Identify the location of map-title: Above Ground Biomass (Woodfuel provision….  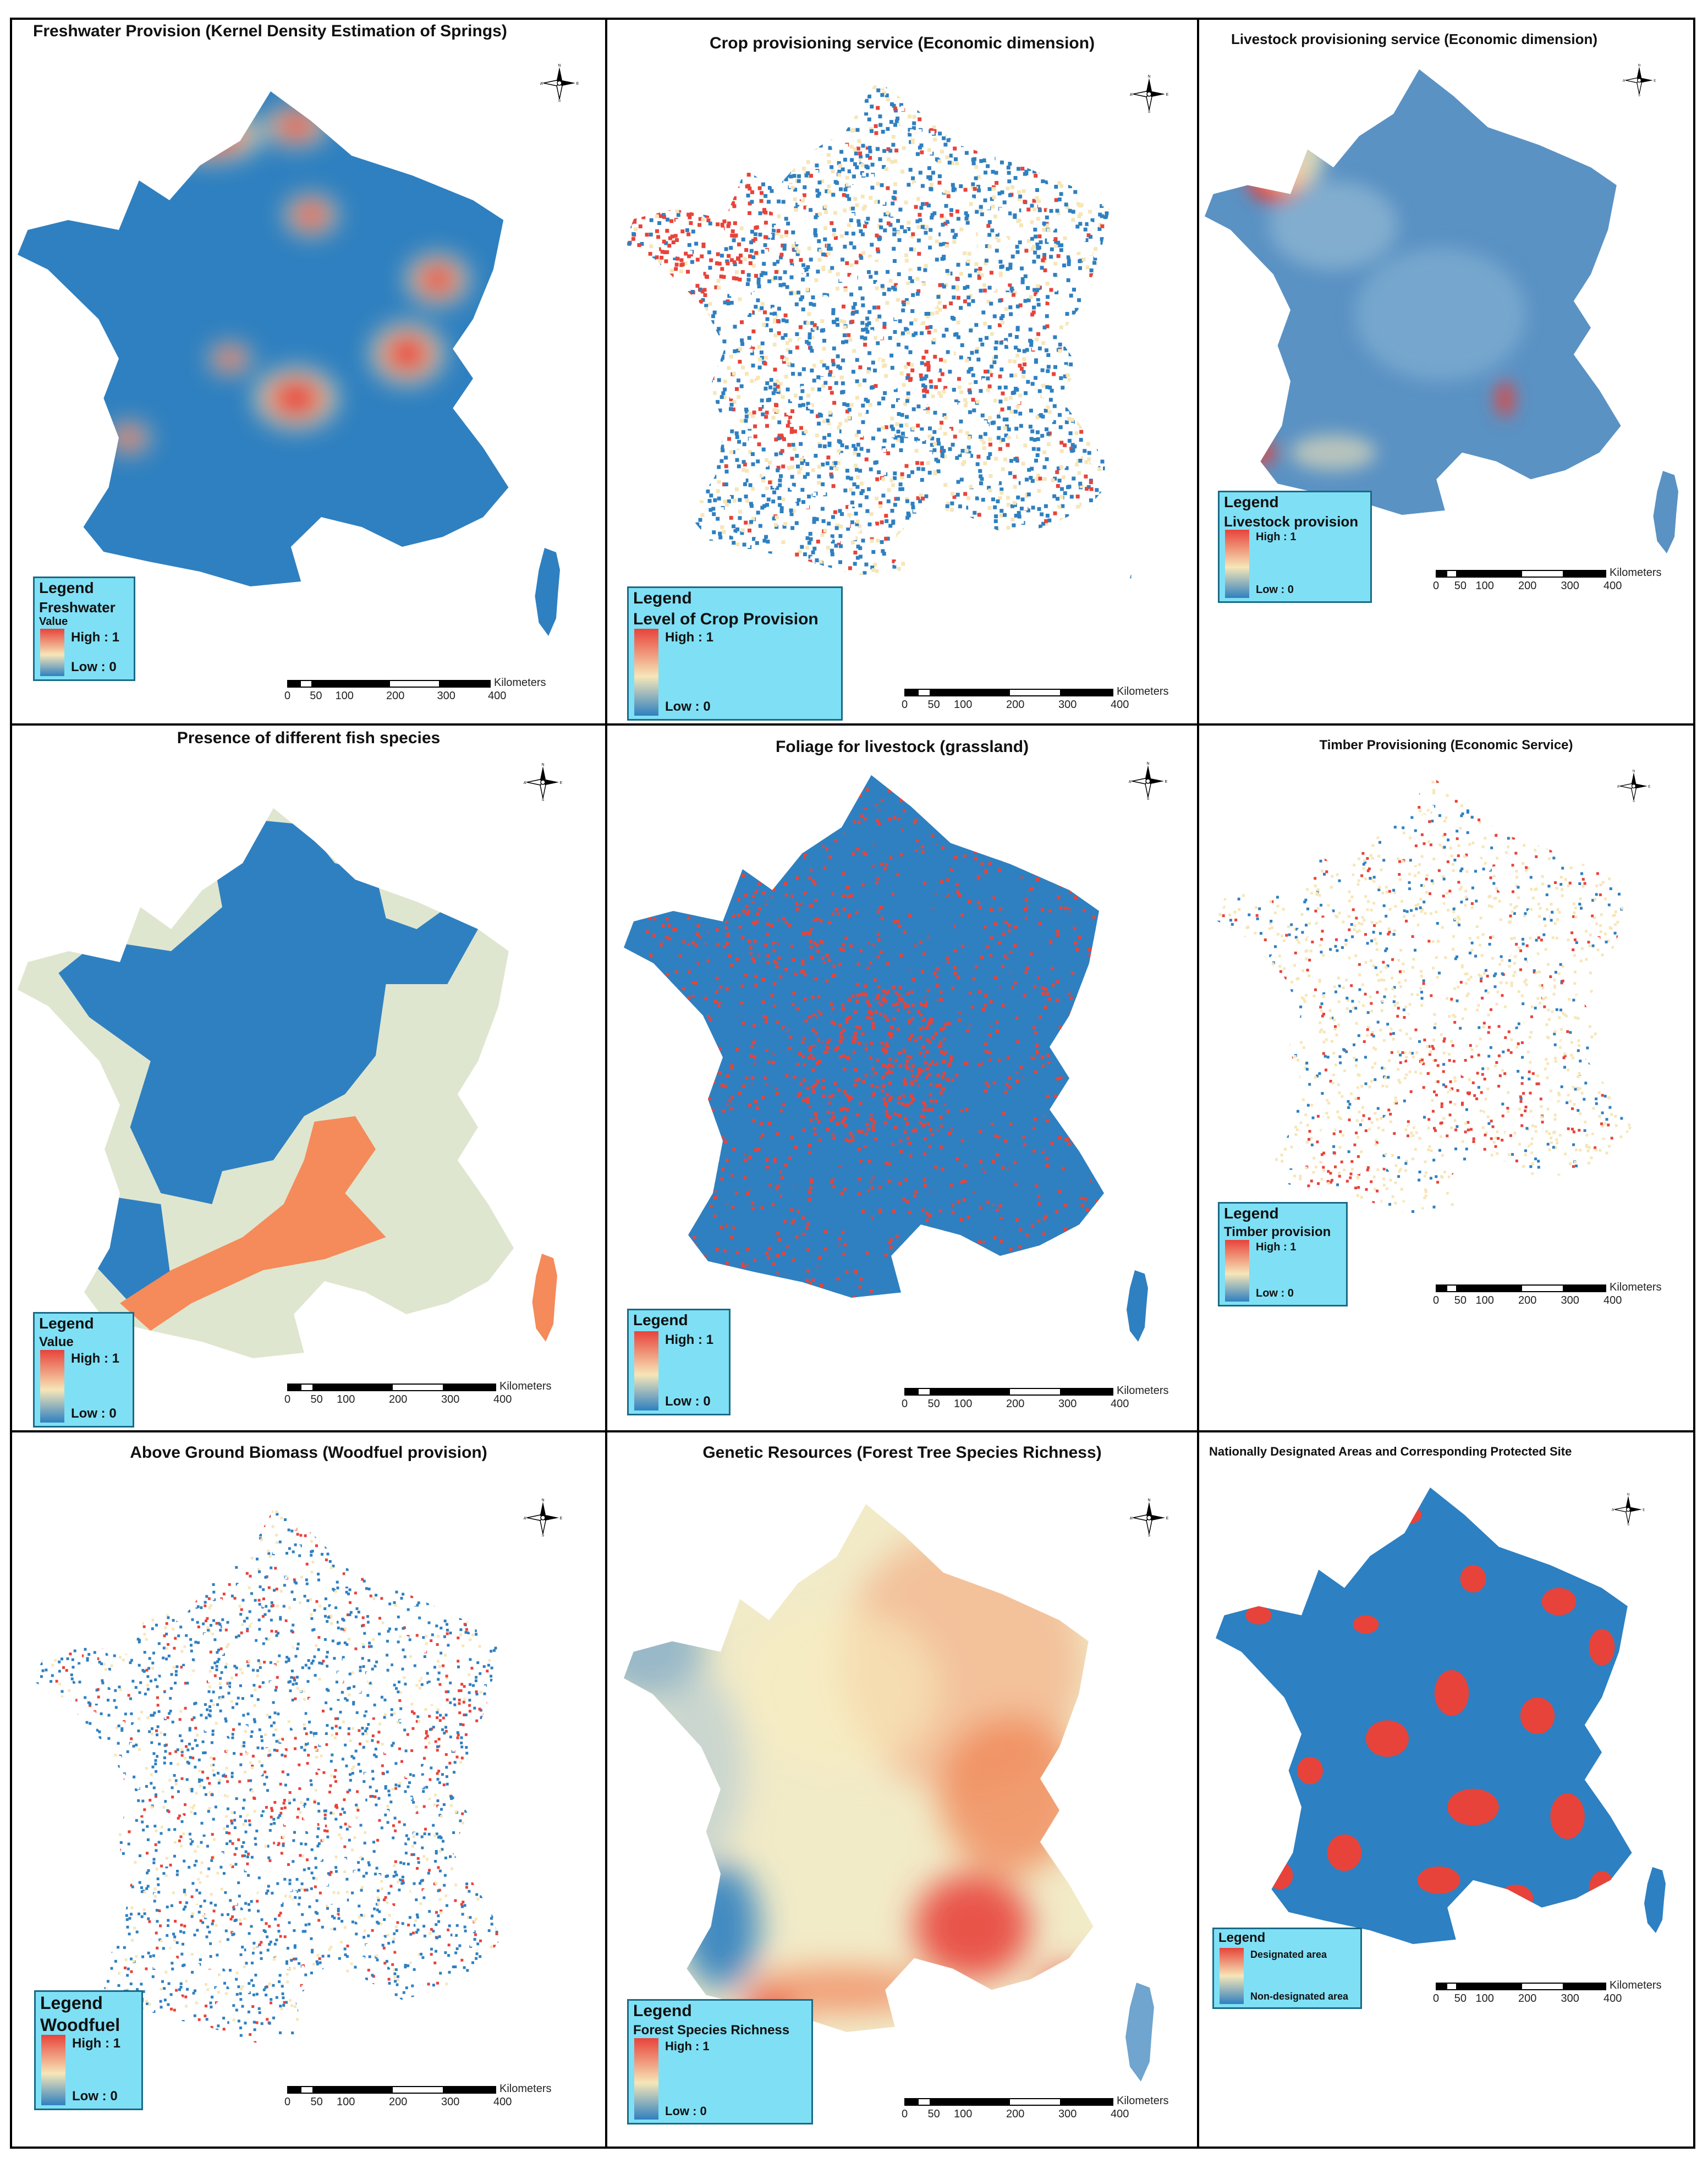
(308, 1452).